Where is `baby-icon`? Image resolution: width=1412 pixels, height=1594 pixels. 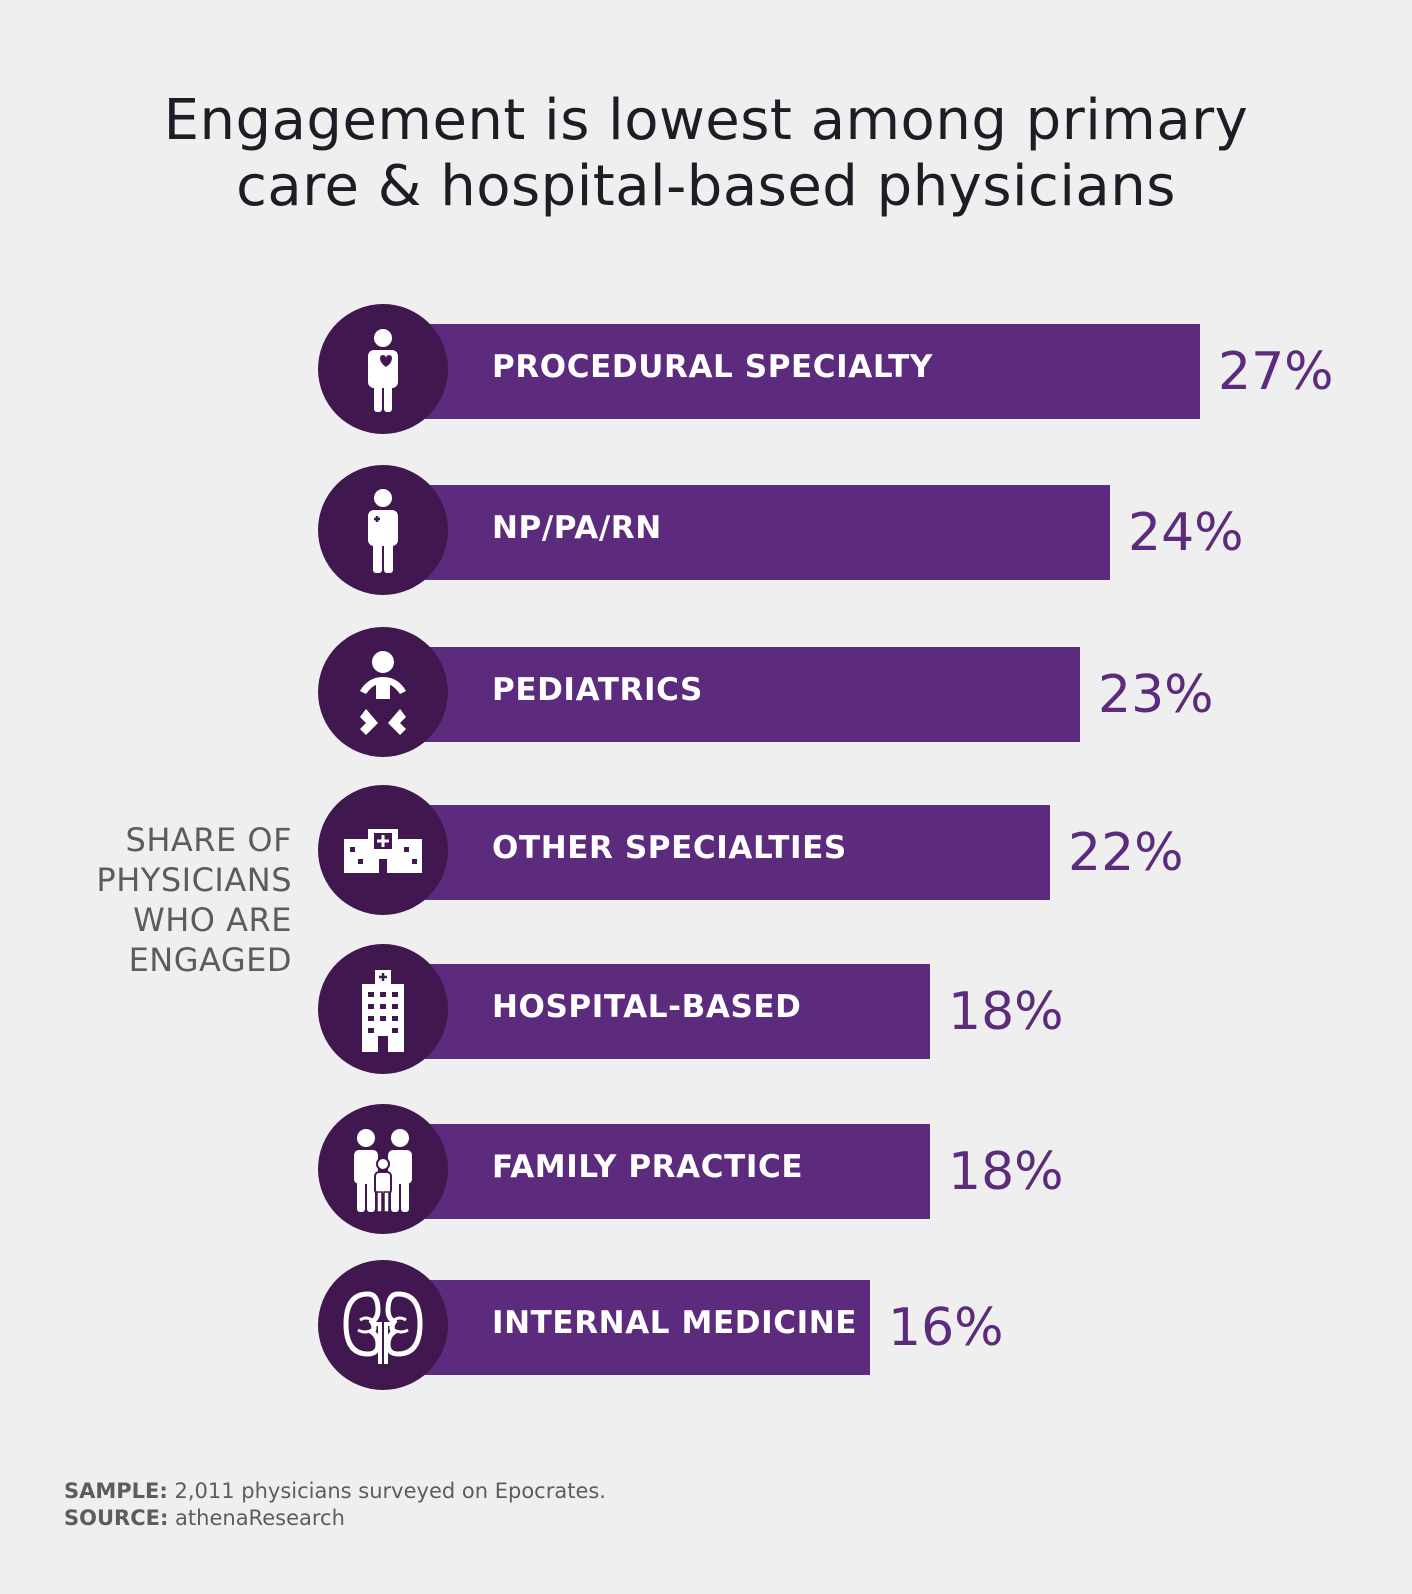 baby-icon is located at coordinates (383, 693).